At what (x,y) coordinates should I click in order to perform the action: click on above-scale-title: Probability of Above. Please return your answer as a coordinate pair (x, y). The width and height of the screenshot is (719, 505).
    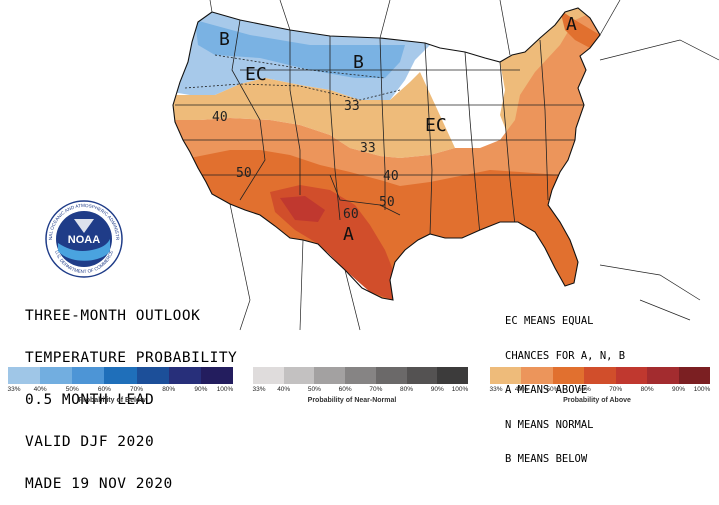
    Looking at the image, I should click on (597, 400).